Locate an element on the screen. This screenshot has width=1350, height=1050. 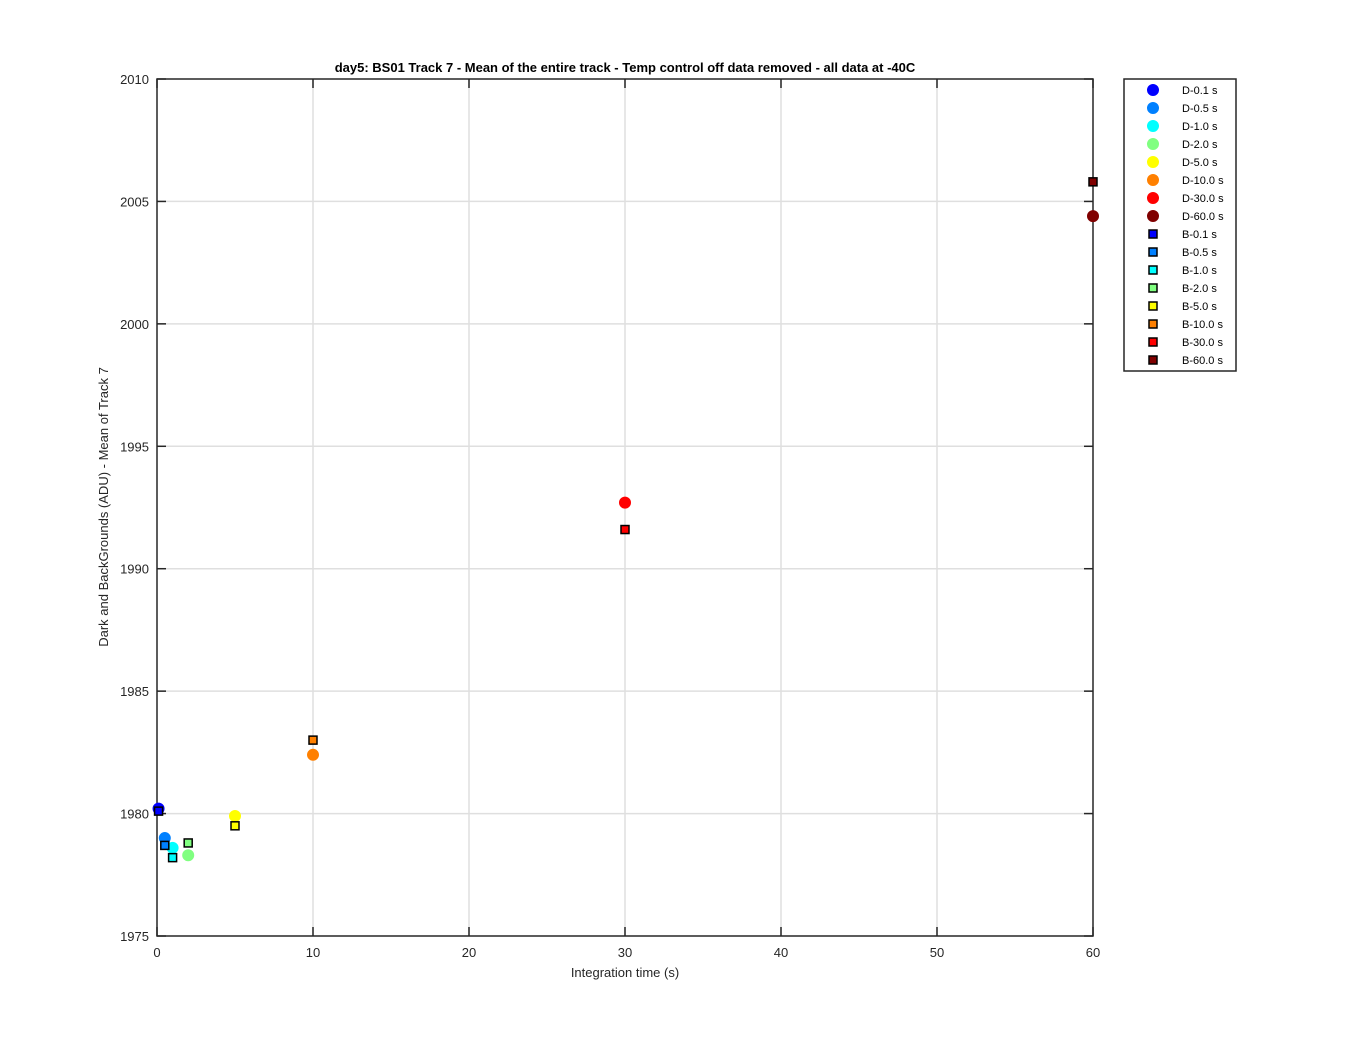
legend-label: D-60.0 s is located at coordinates (1203, 217).